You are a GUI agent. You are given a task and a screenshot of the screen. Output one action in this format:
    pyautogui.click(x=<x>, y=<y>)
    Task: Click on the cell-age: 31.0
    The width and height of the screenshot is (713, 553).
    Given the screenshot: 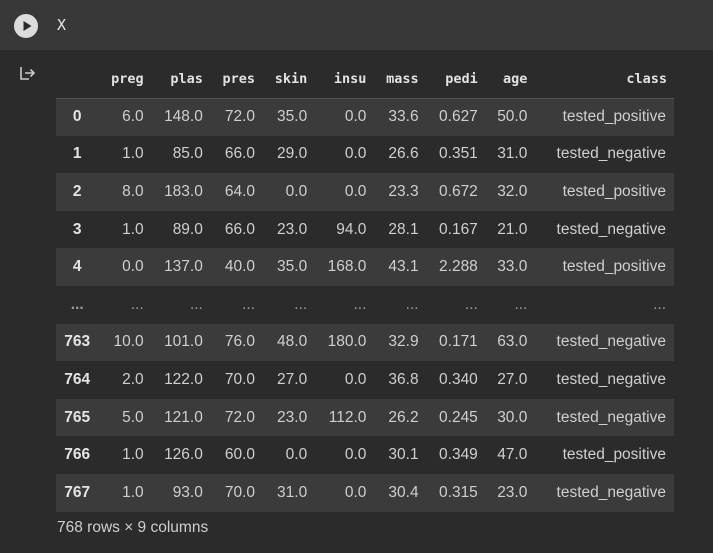 What is the action you would take?
    pyautogui.click(x=512, y=154)
    